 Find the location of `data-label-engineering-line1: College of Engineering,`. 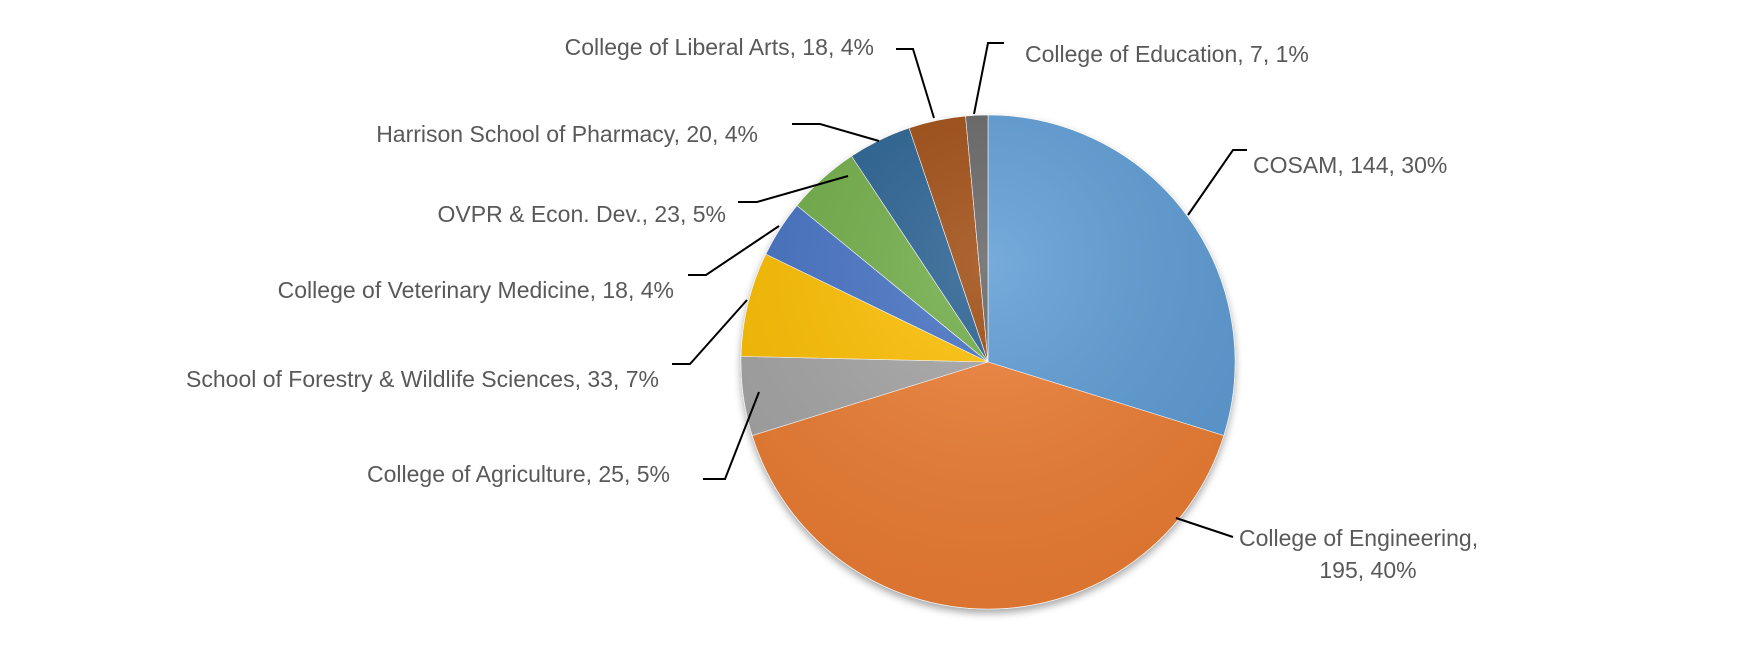

data-label-engineering-line1: College of Engineering, is located at coordinates (1358, 538).